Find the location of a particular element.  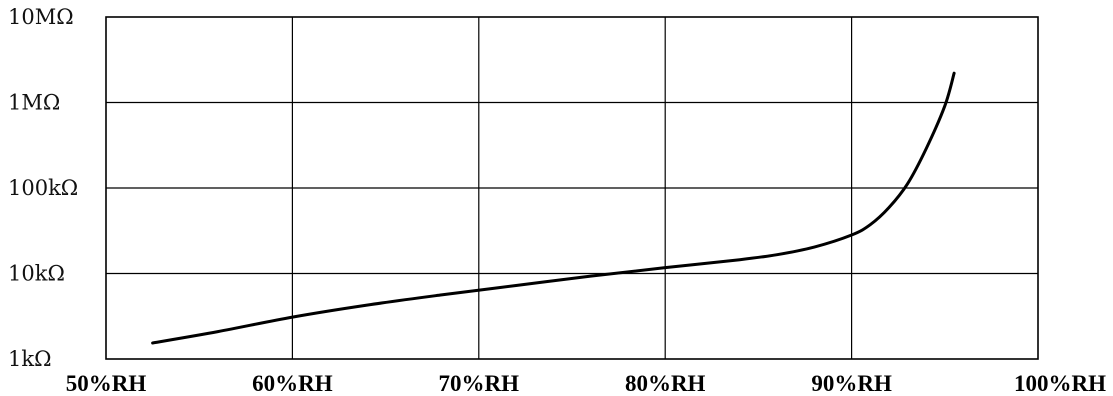

y-axis-ticks: 1kΩ 10kΩ 100kΩ 1MΩ 10MΩ is located at coordinates (43, 188).